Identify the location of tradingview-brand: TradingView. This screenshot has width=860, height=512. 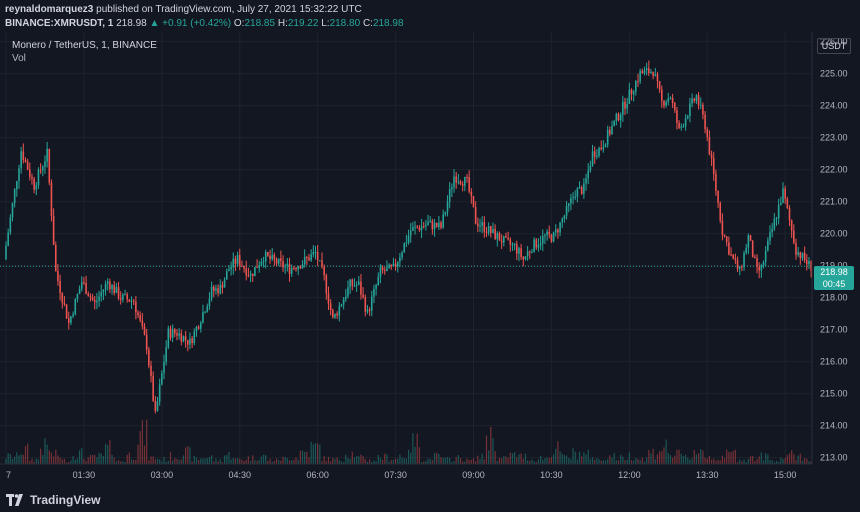
(65, 500).